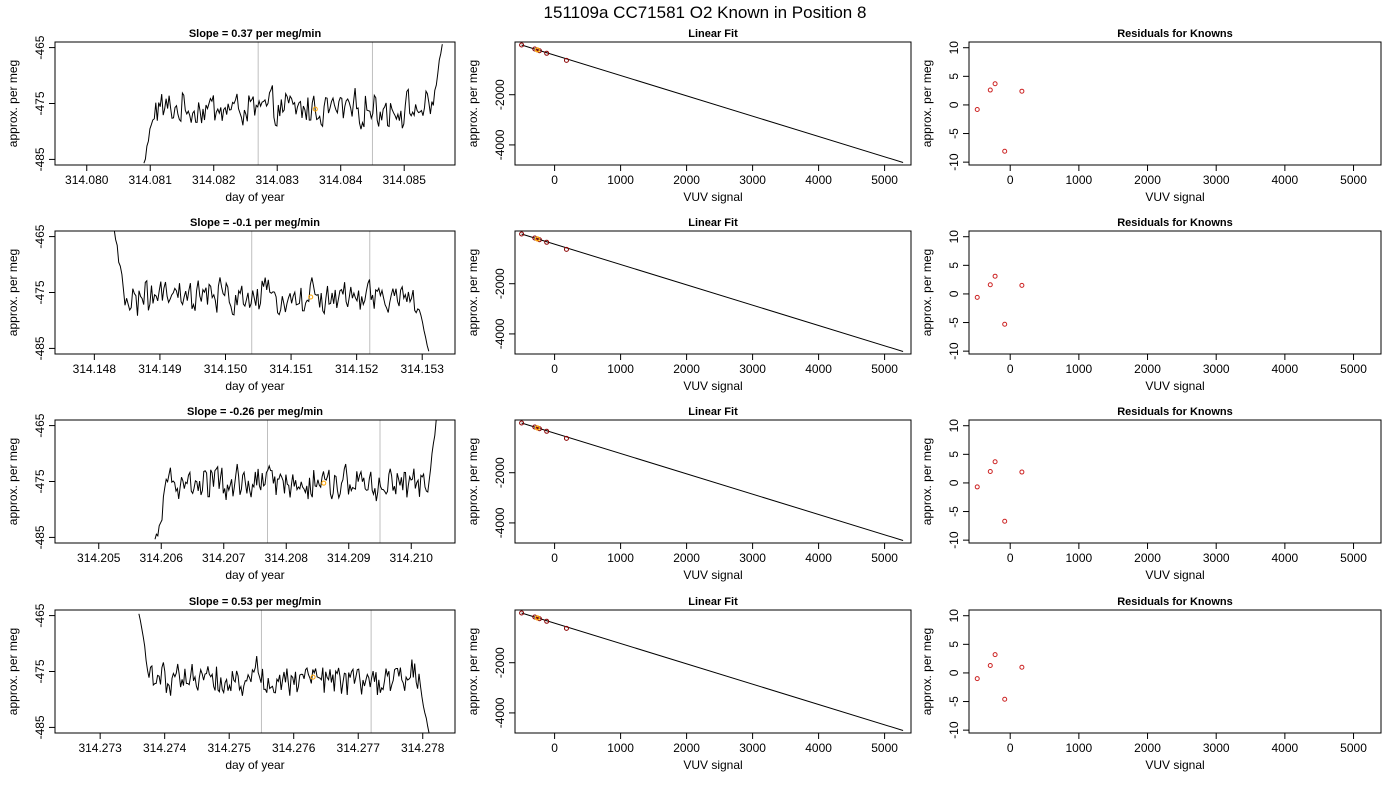  What do you see at coordinates (214, 180) in the screenshot?
I see `x-tick-label: 314.082` at bounding box center [214, 180].